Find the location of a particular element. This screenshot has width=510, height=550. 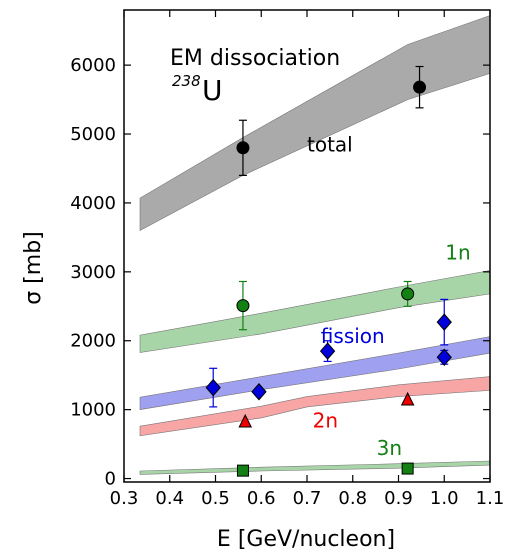

x-tick-label: 0.8 is located at coordinates (352, 498).